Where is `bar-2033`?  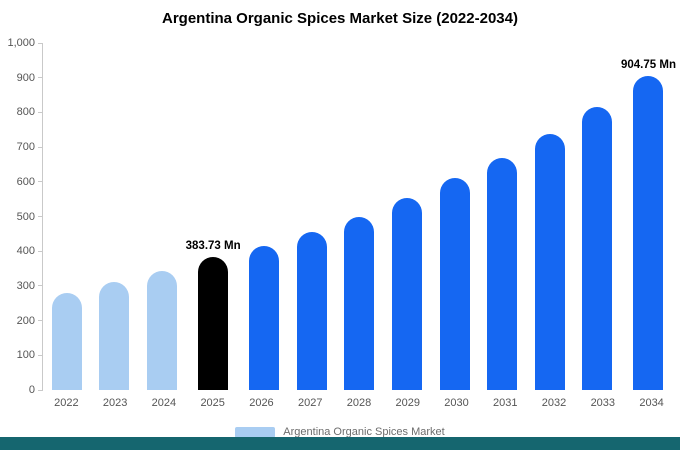
bar-2033 is located at coordinates (597, 248).